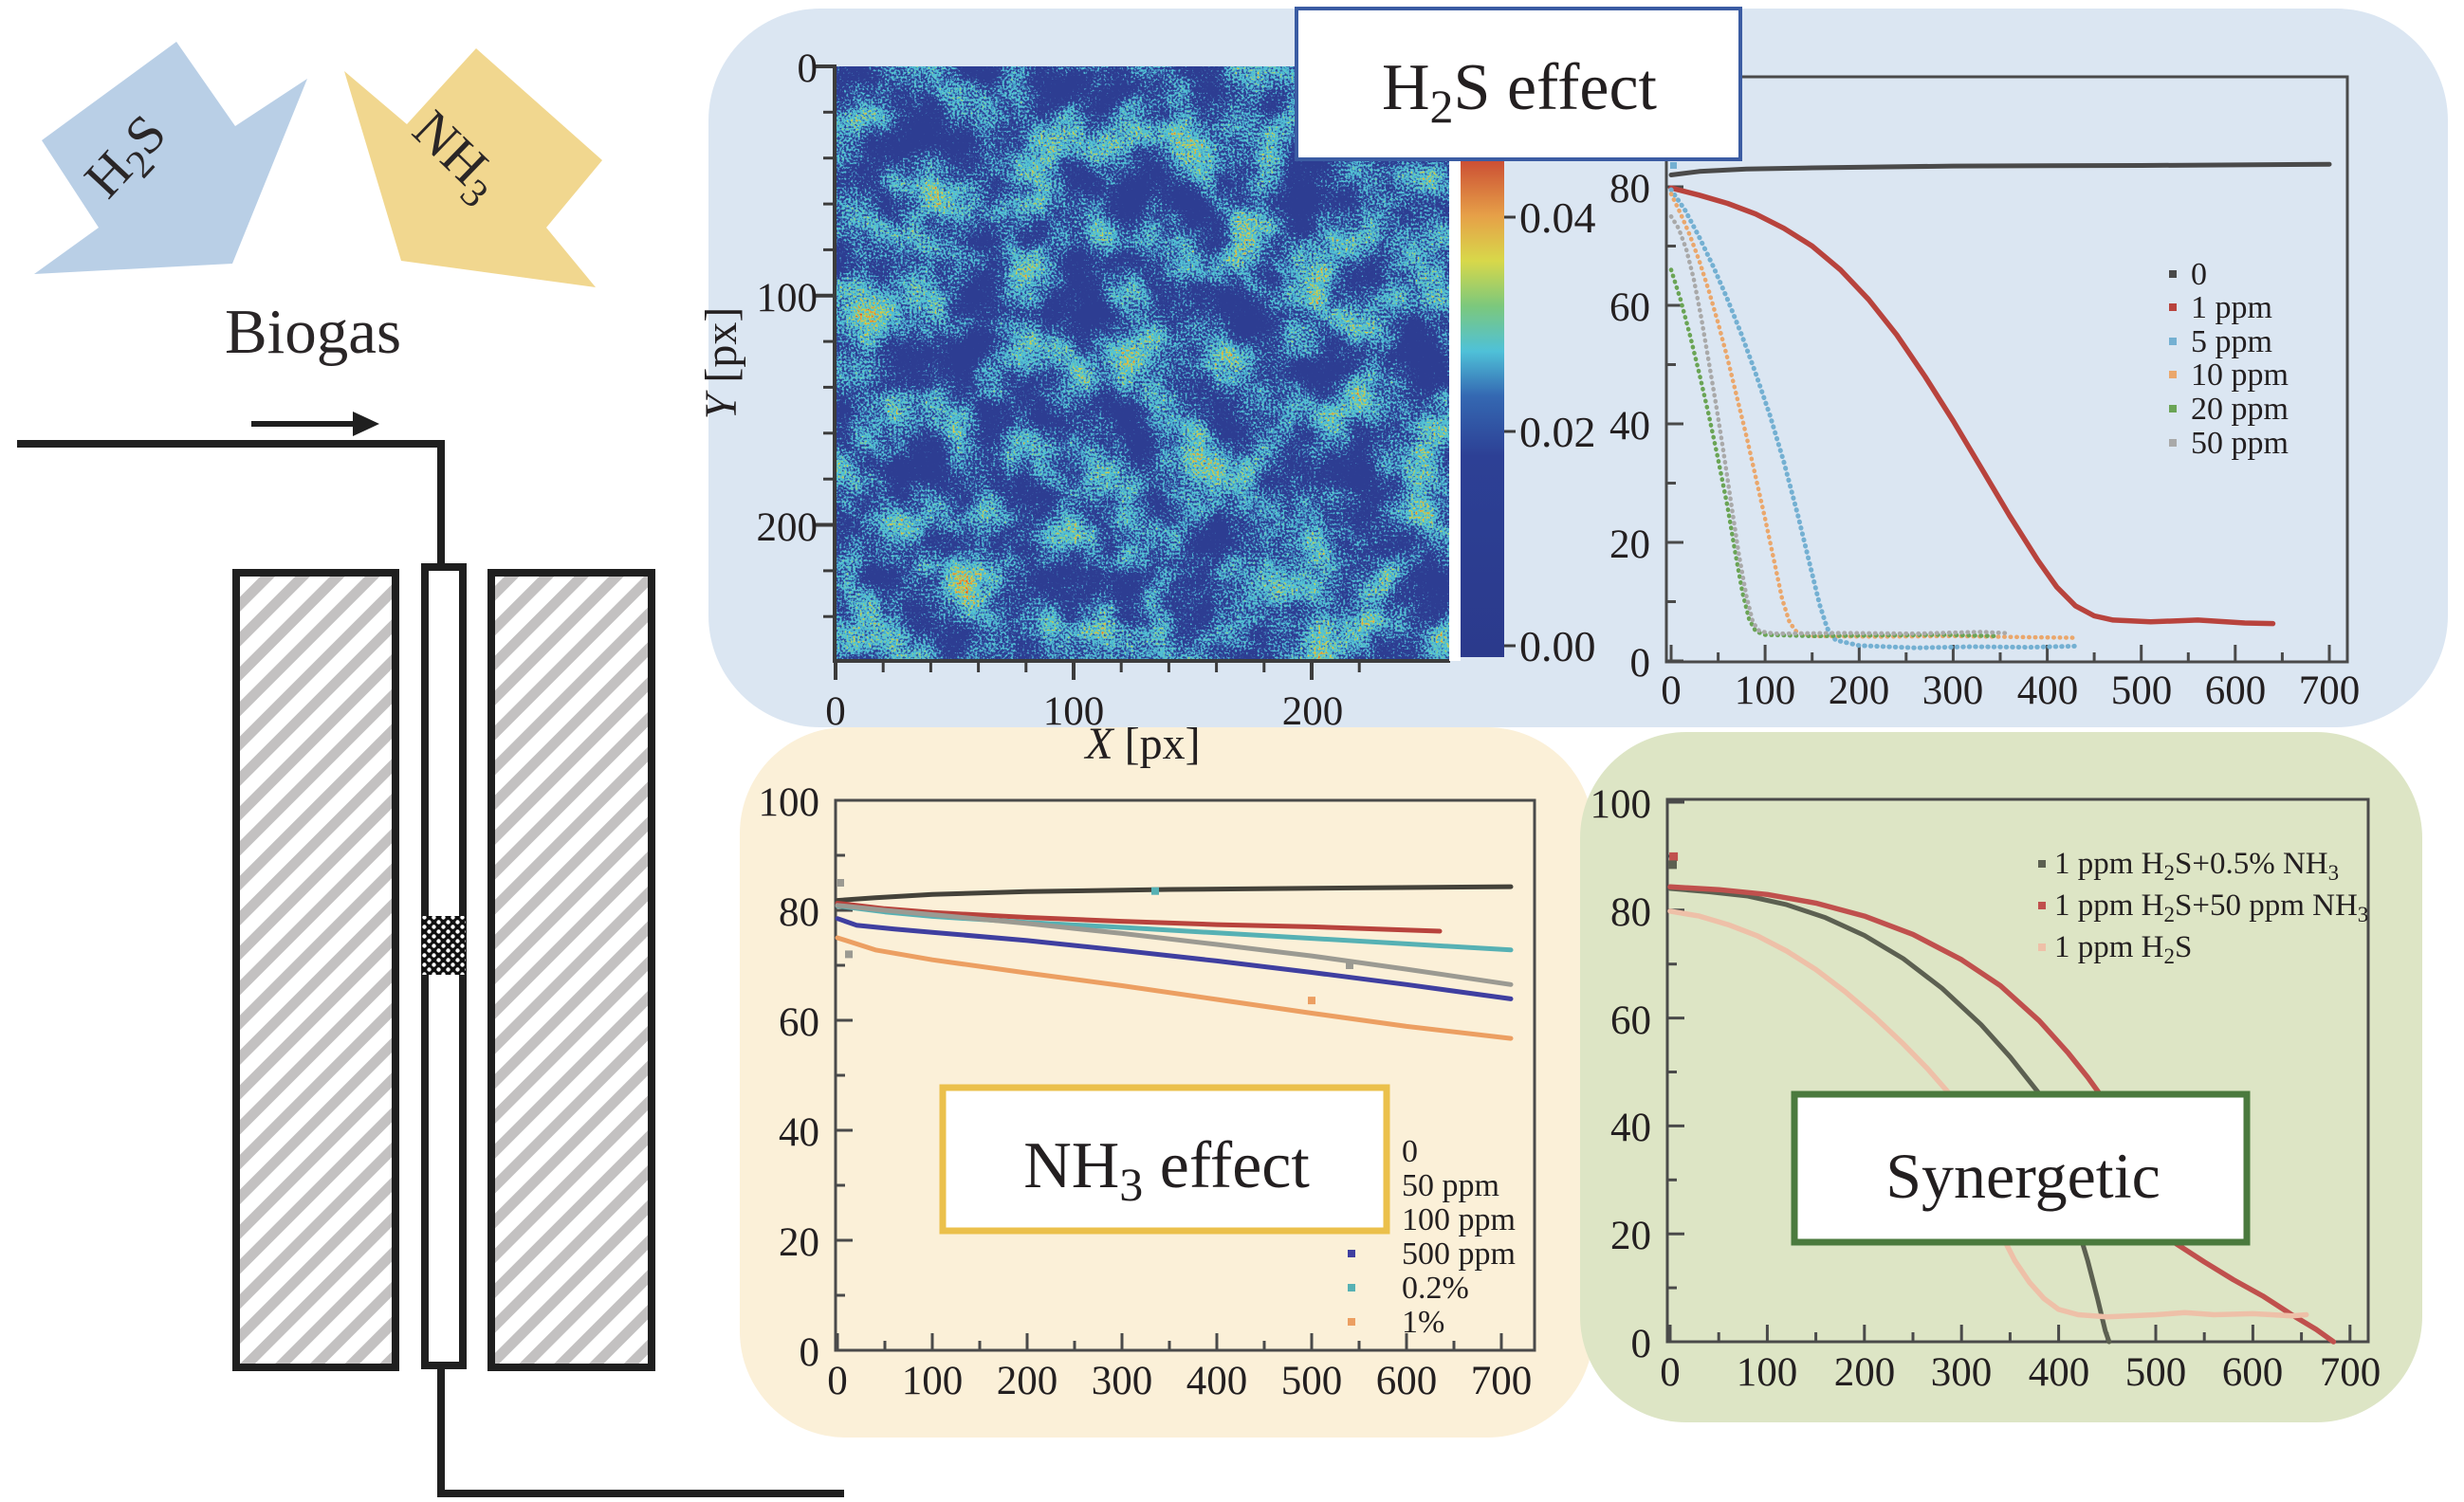  Describe the element at coordinates (313, 332) in the screenshot. I see `svg-text: Biogas` at that location.